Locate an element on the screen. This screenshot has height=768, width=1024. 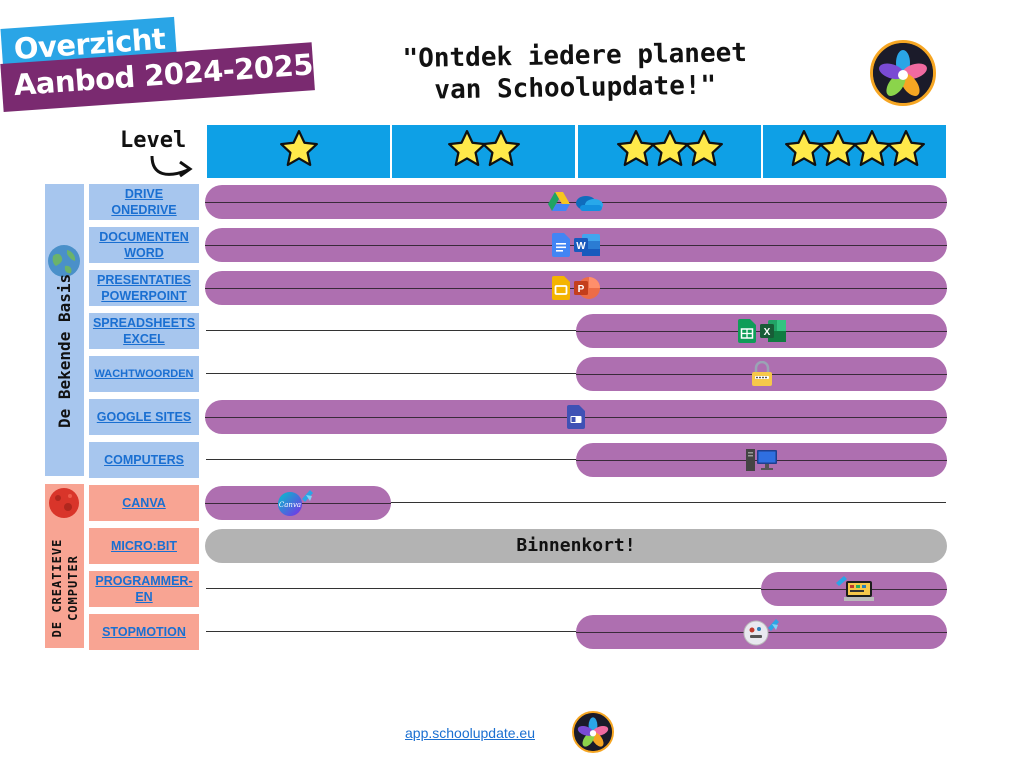
category-label-line-2: EN is located at coordinates (144, 597).